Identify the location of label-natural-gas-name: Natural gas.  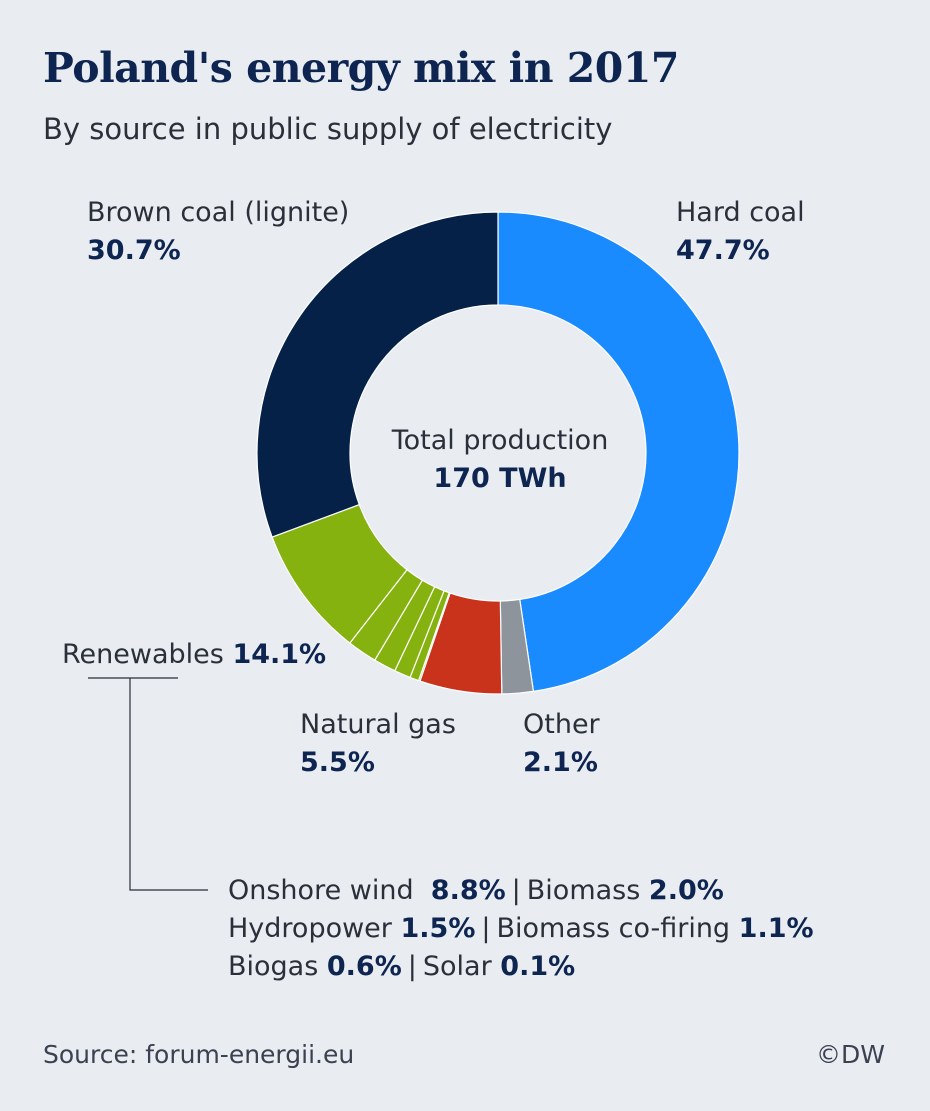
(378, 724).